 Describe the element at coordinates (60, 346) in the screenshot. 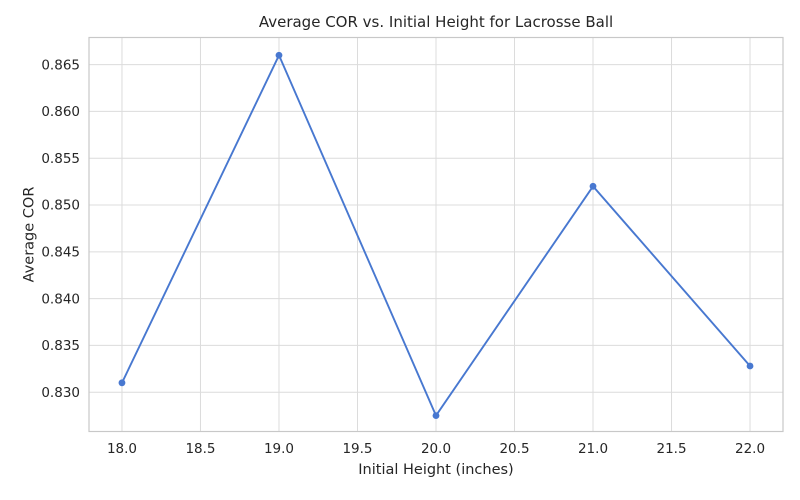

I see `y-tick-label: 0.835` at that location.